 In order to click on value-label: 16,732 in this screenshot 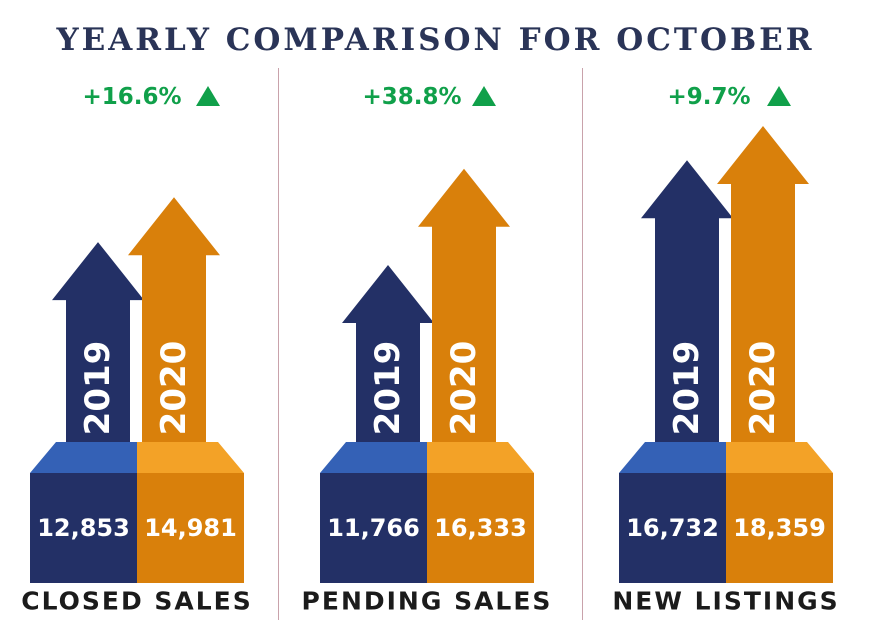, I will do `click(672, 528)`.